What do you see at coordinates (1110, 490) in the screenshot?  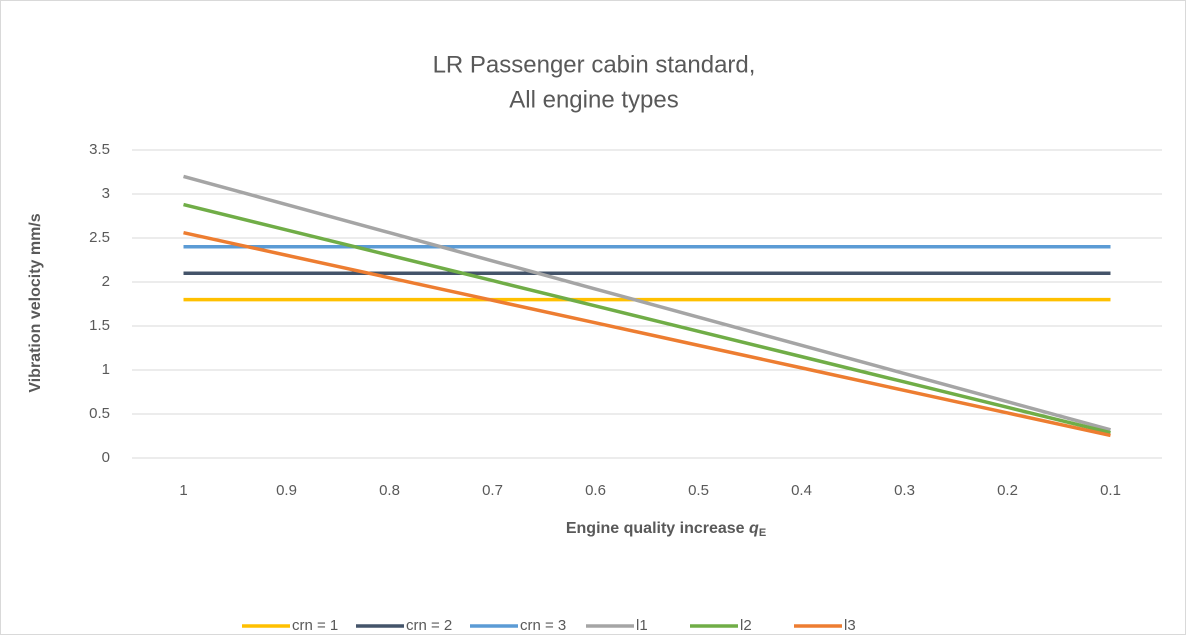 I see `x-tick-label: 0.1` at bounding box center [1110, 490].